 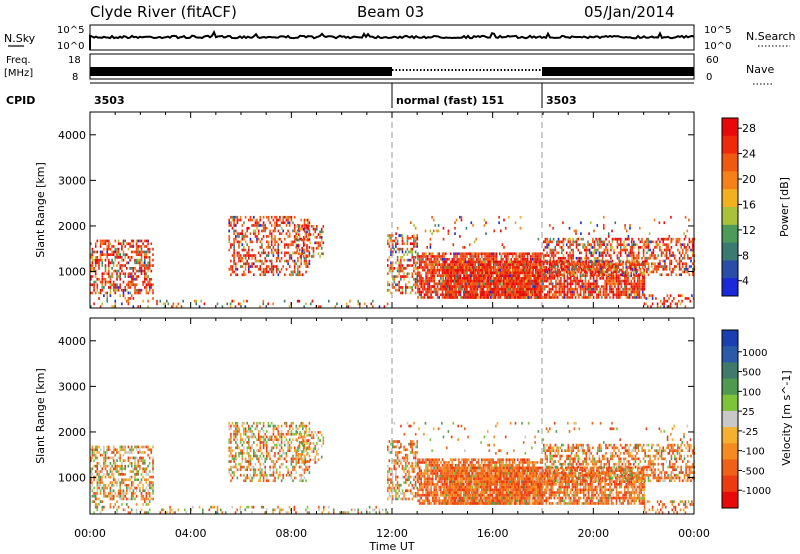 What do you see at coordinates (629, 12) in the screenshot?
I see `date-title: 05/Jan/2014` at bounding box center [629, 12].